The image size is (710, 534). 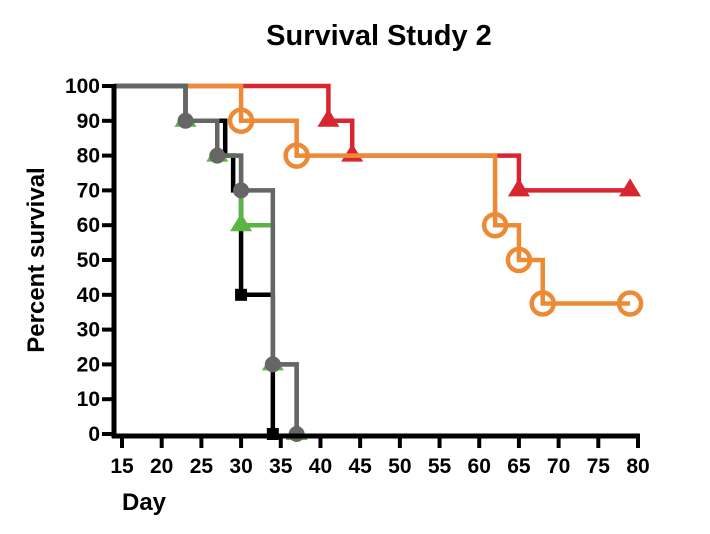 I want to click on x-tick-label: 80, so click(x=637, y=466).